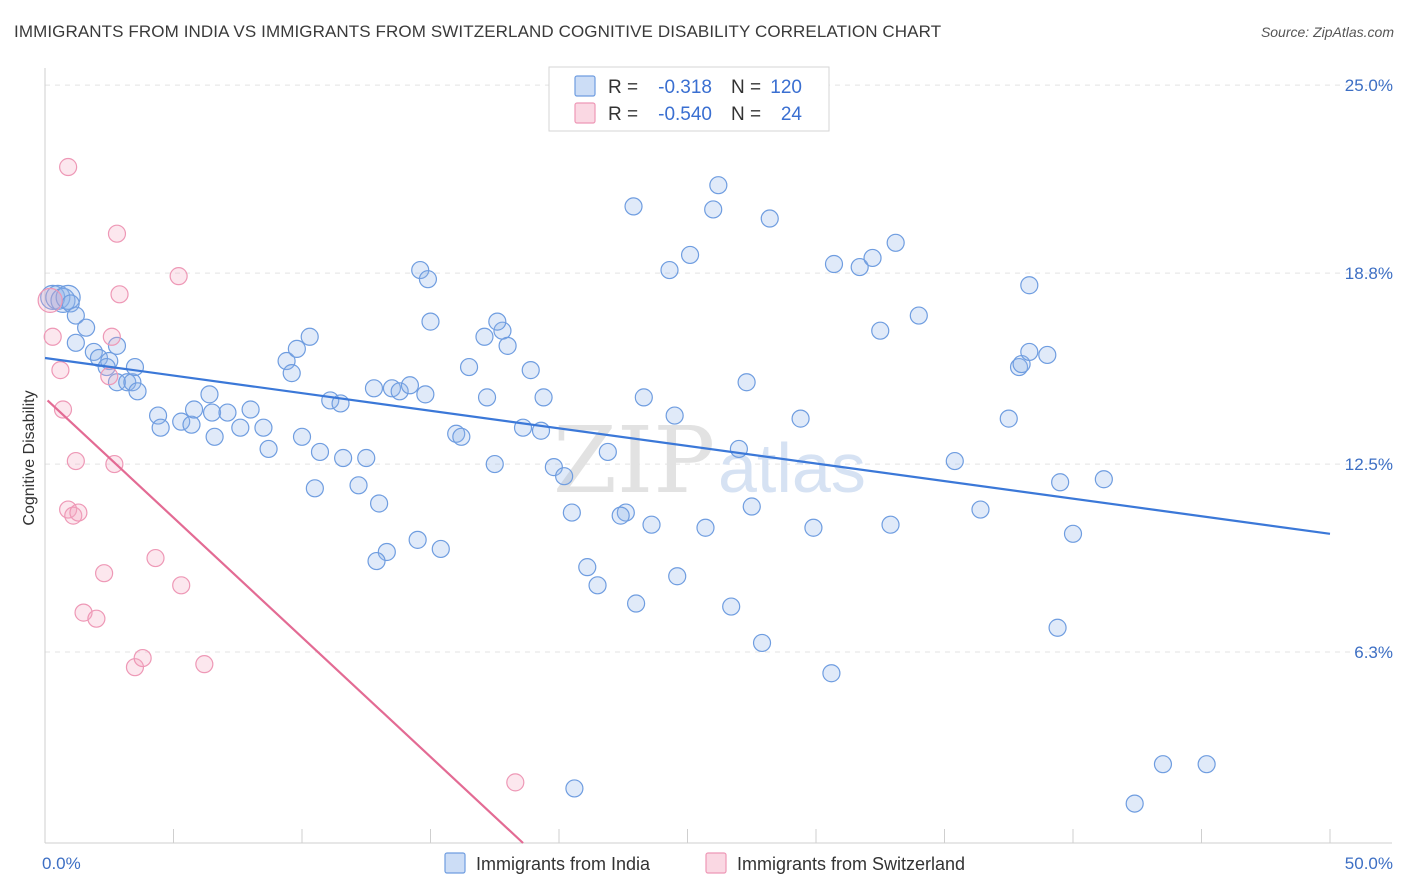  Describe the element at coordinates (61, 863) in the screenshot. I see `x-tick-label: 0.0%` at that location.